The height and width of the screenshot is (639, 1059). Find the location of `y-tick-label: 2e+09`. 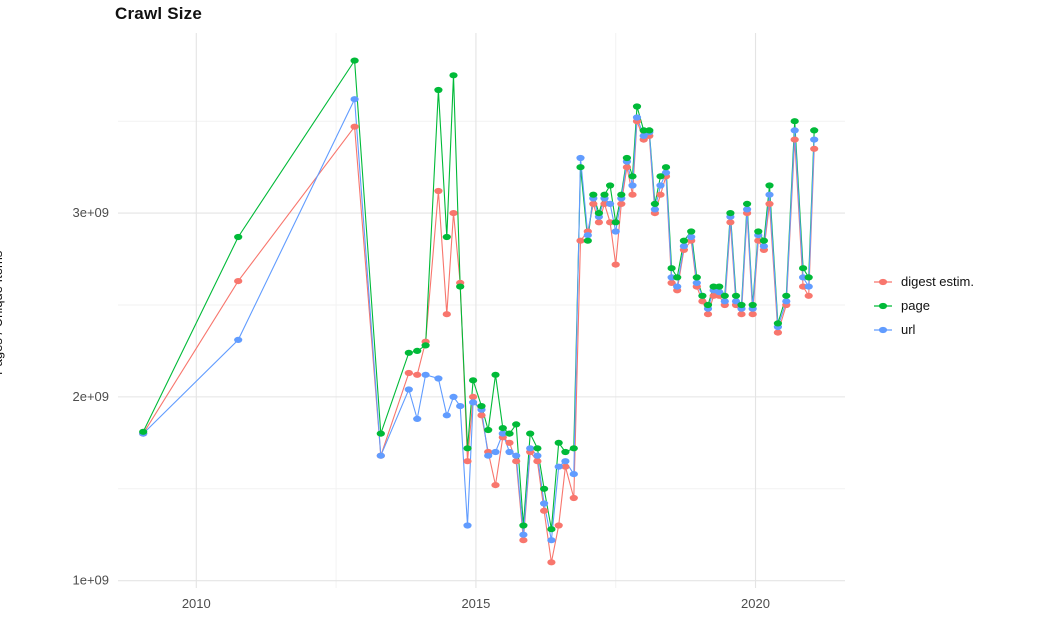

y-tick-label: 2e+09 is located at coordinates (90, 396).